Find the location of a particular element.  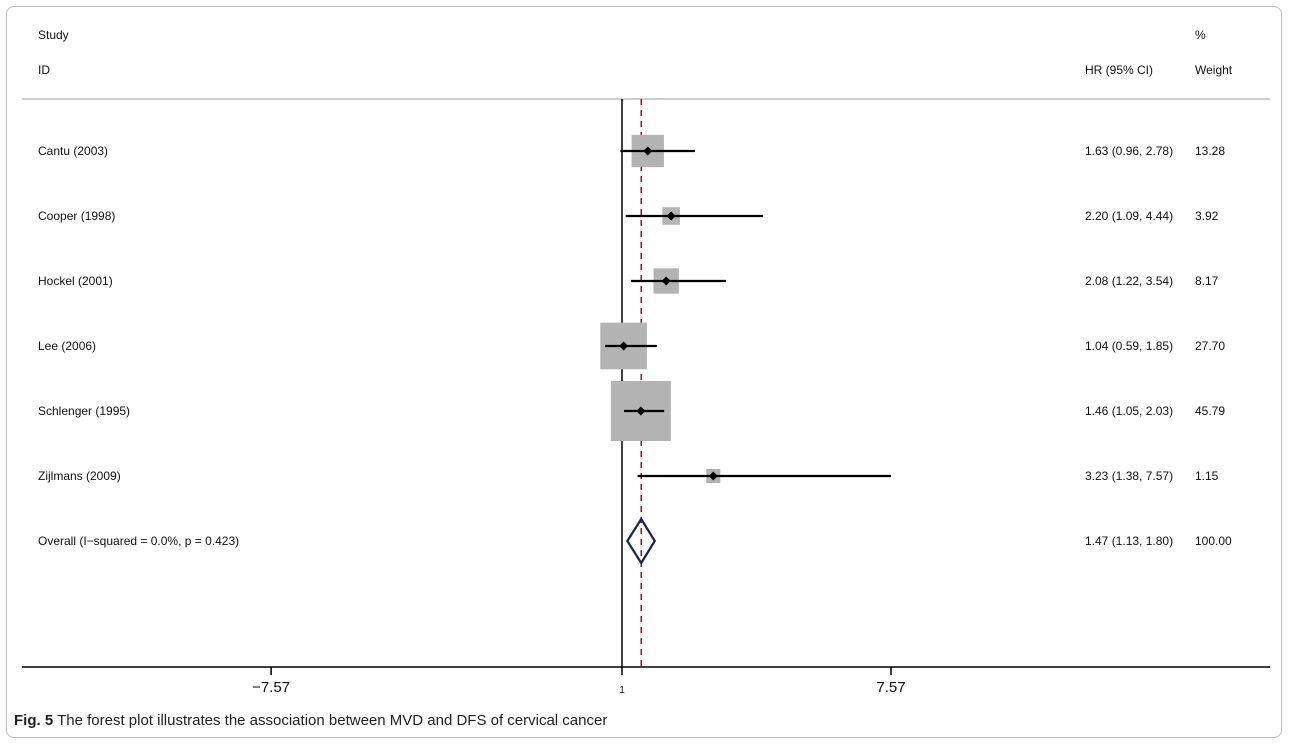

header-weight: Weight is located at coordinates (1214, 70).